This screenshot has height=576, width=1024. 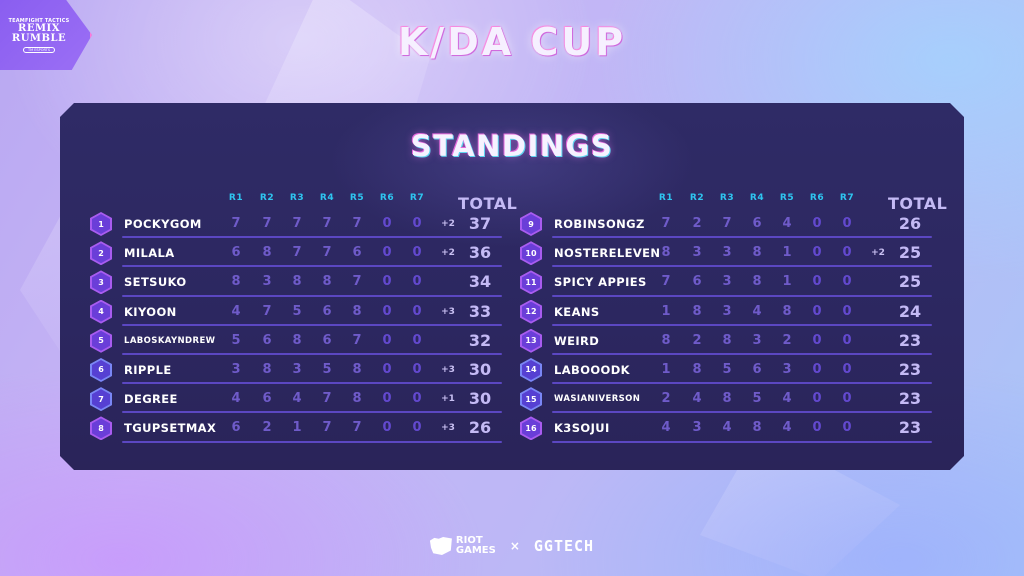 What do you see at coordinates (480, 369) in the screenshot?
I see `total-points: 30` at bounding box center [480, 369].